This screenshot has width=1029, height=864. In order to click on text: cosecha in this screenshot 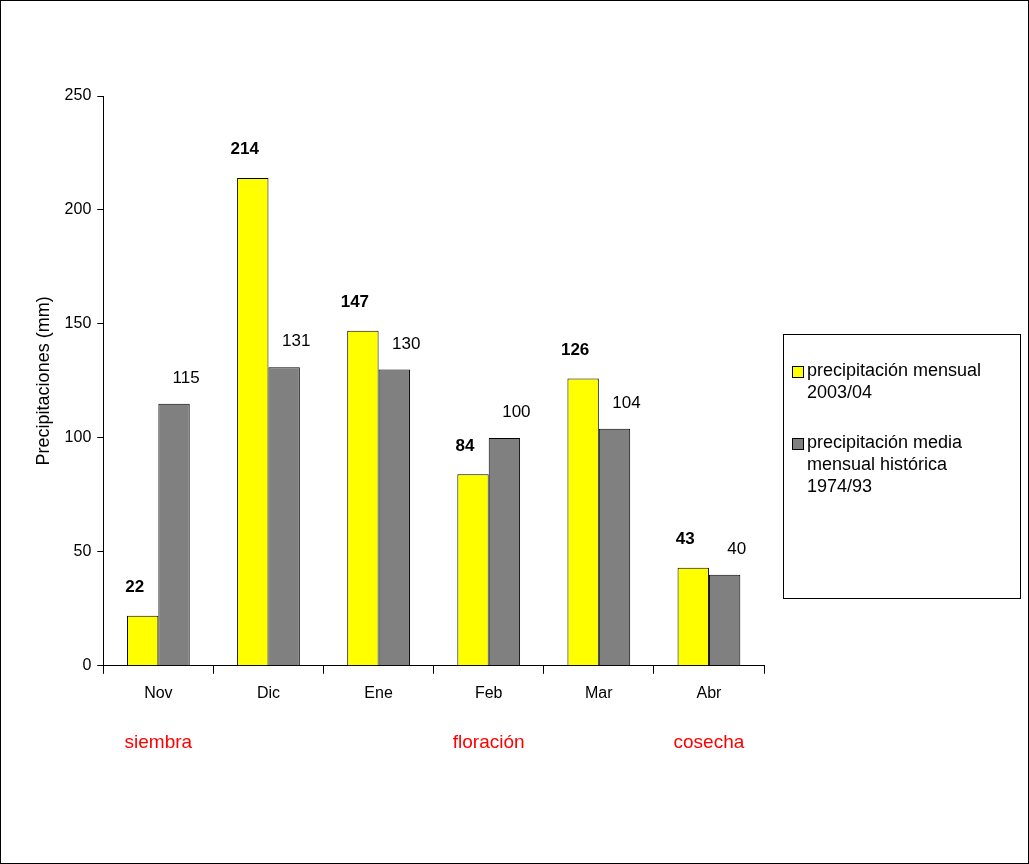, I will do `click(709, 742)`.